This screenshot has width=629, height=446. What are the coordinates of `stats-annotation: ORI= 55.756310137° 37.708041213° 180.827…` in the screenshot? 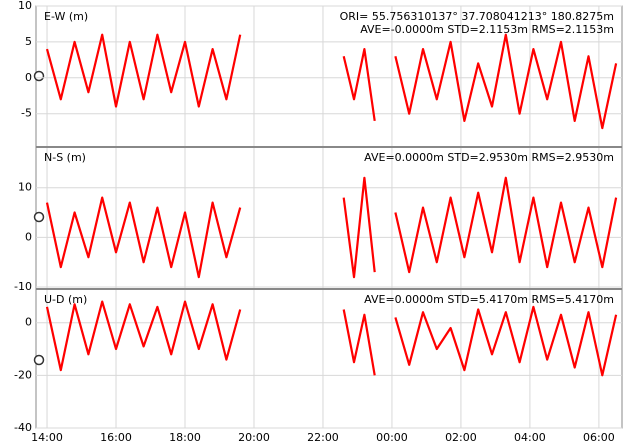 It's located at (477, 16).